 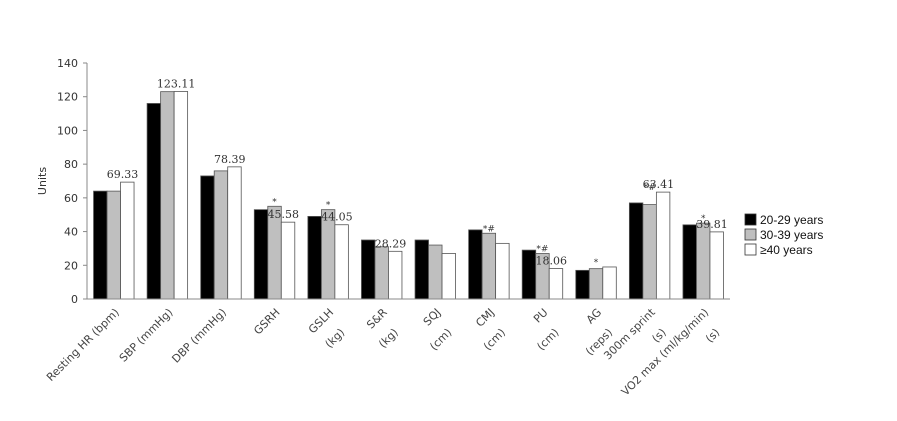 What do you see at coordinates (541, 316) in the screenshot?
I see `x-category-label-8-0: PU` at bounding box center [541, 316].